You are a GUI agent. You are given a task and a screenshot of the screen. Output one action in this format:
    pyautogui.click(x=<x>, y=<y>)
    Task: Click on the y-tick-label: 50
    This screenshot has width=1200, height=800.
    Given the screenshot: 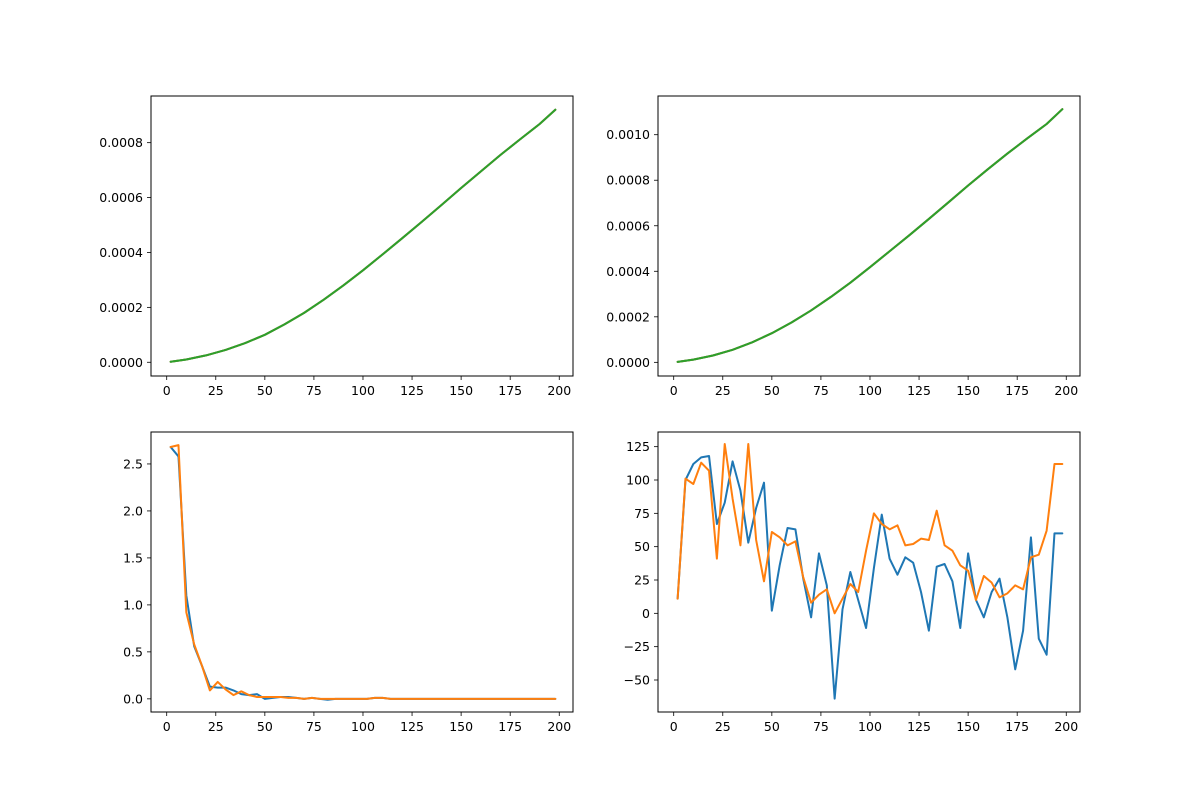 What is the action you would take?
    pyautogui.click(x=642, y=546)
    